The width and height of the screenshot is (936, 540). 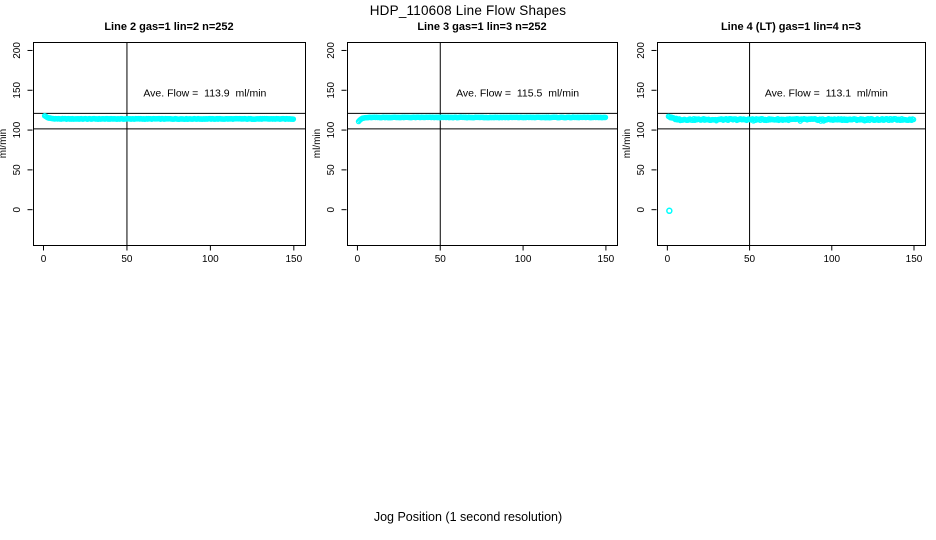 What do you see at coordinates (517, 93) in the screenshot?
I see `ave-flow-annotation: Ave. Flow = 115.5 ml/min` at bounding box center [517, 93].